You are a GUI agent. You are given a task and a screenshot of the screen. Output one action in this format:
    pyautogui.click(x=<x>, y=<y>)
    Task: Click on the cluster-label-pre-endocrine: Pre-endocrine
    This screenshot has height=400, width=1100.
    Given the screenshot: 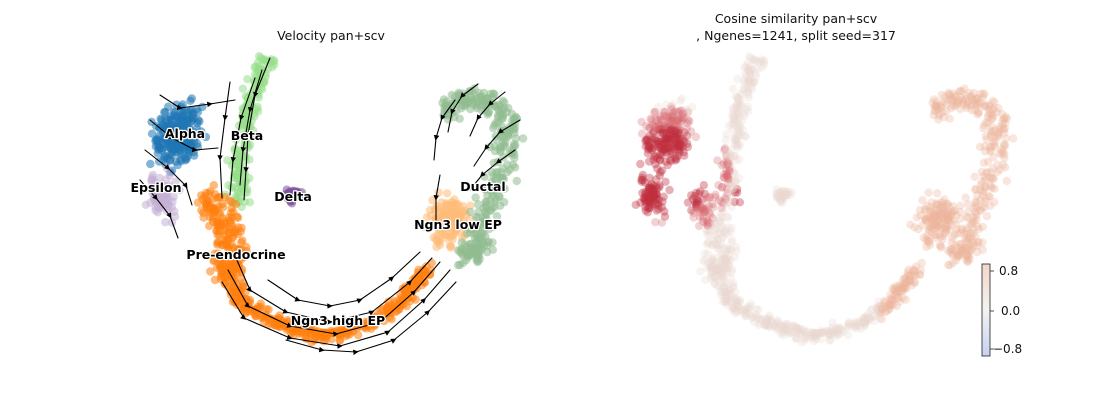 What is the action you would take?
    pyautogui.click(x=235, y=254)
    